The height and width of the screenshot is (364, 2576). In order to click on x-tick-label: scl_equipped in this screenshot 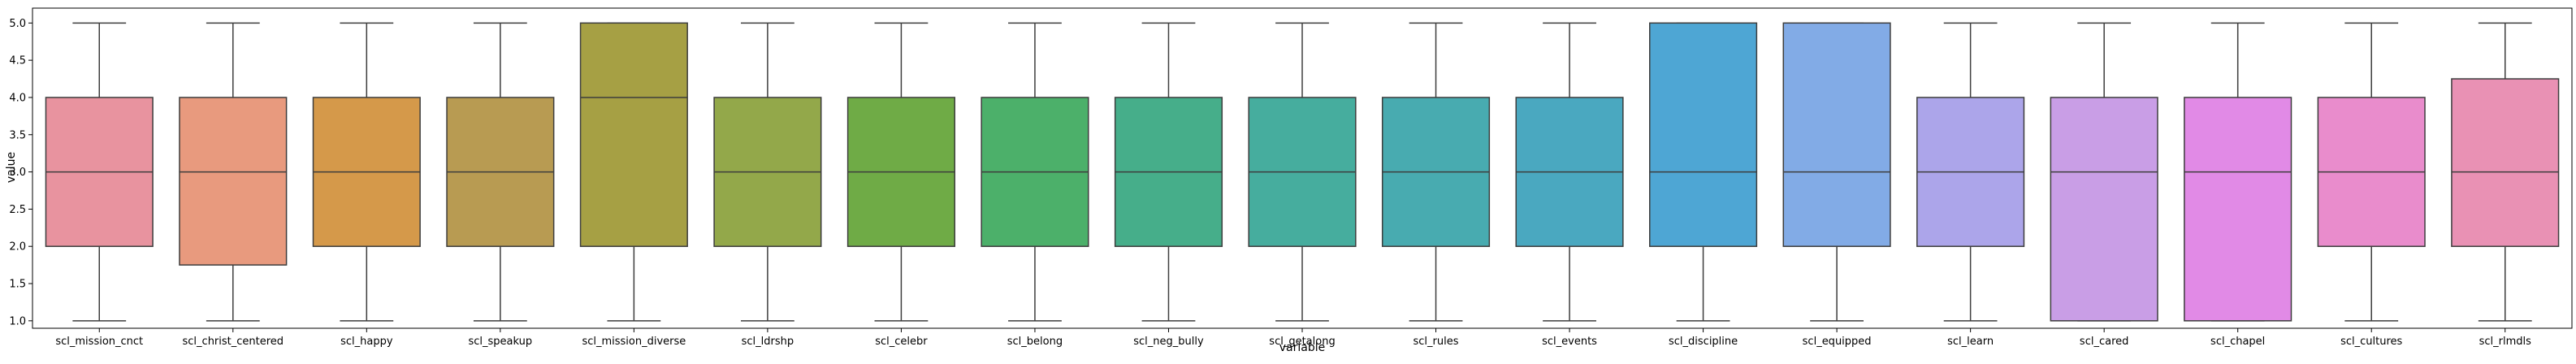, I will do `click(1837, 342)`.